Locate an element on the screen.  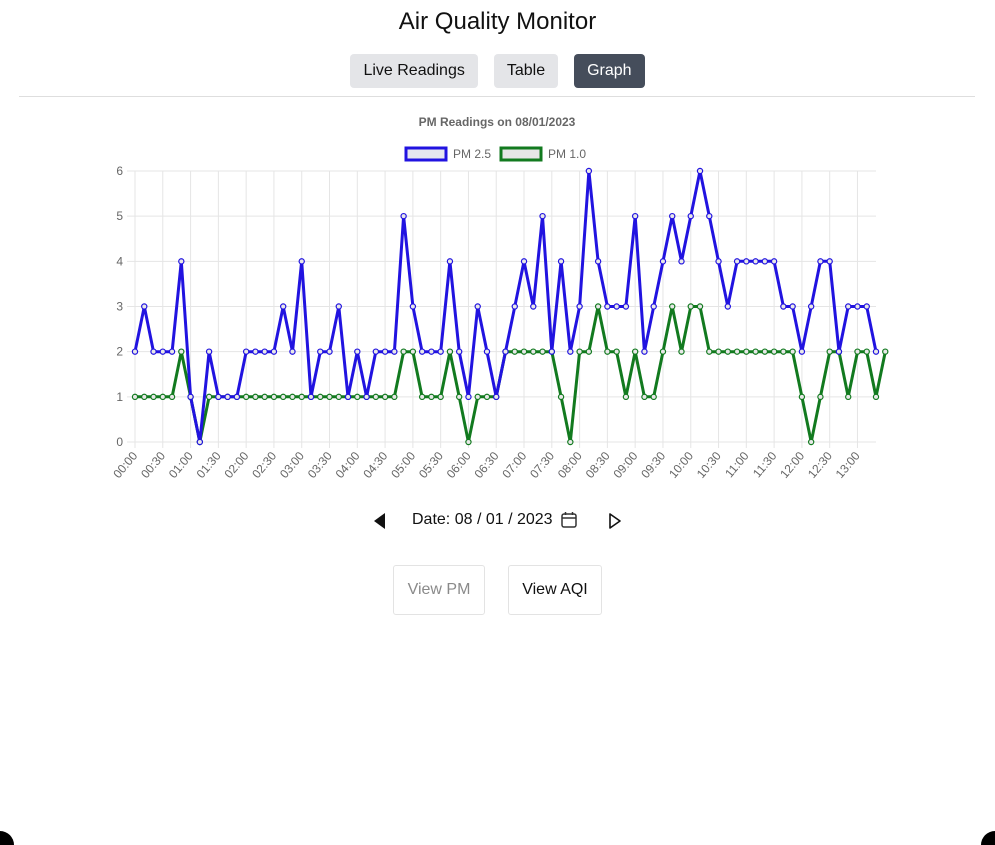
x-tick-label: 02:30 is located at coordinates (264, 465).